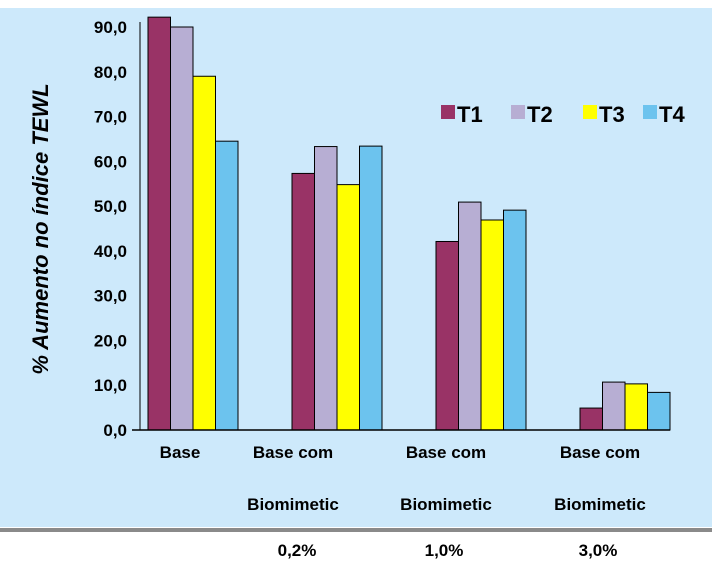 The image size is (712, 568). What do you see at coordinates (297, 550) in the screenshot?
I see `x-tick-label: 0,2%` at bounding box center [297, 550].